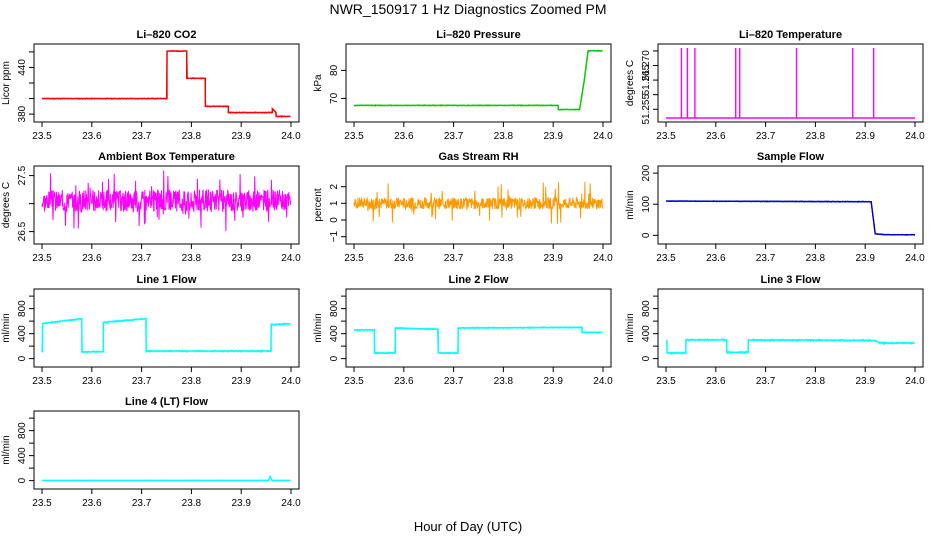  Describe the element at coordinates (318, 205) in the screenshot. I see `y-axis-label: percent` at that location.